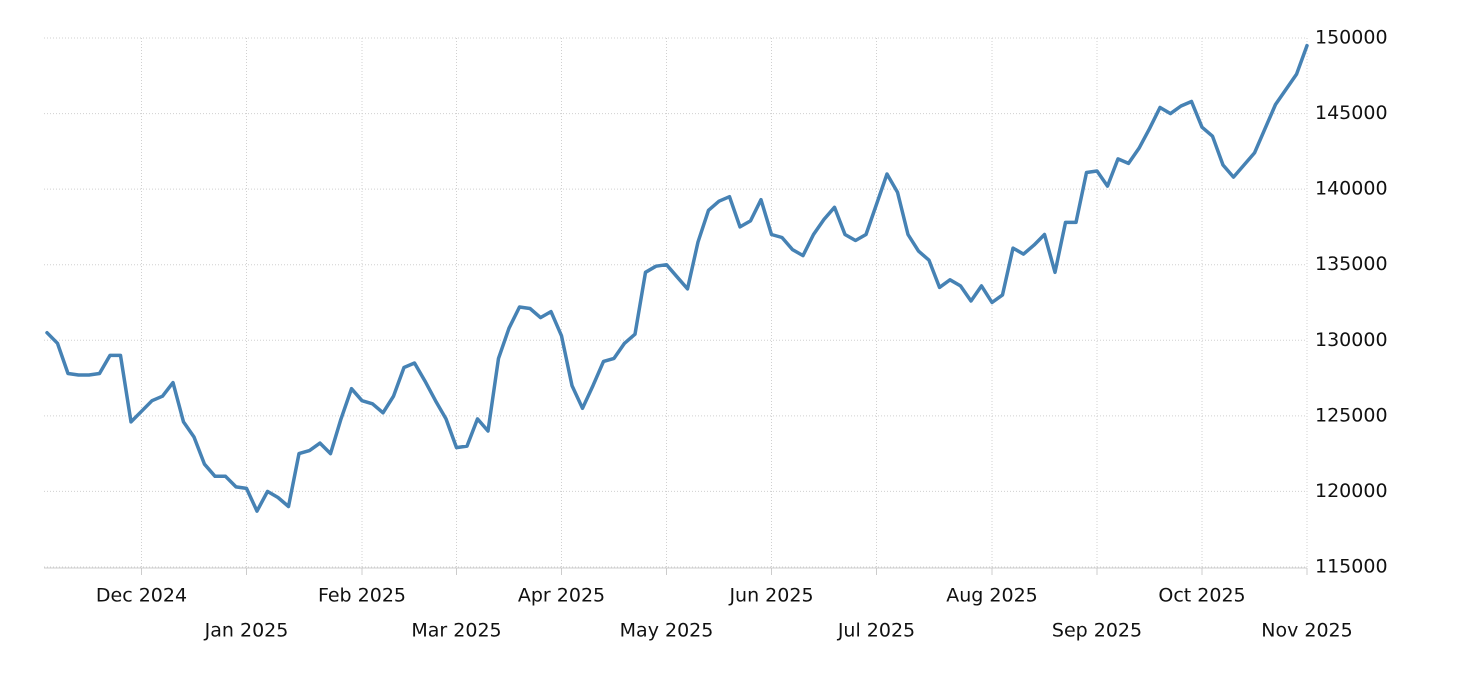 The width and height of the screenshot is (1460, 680). Describe the element at coordinates (1351, 264) in the screenshot. I see `y-tick-label: 135000` at that location.